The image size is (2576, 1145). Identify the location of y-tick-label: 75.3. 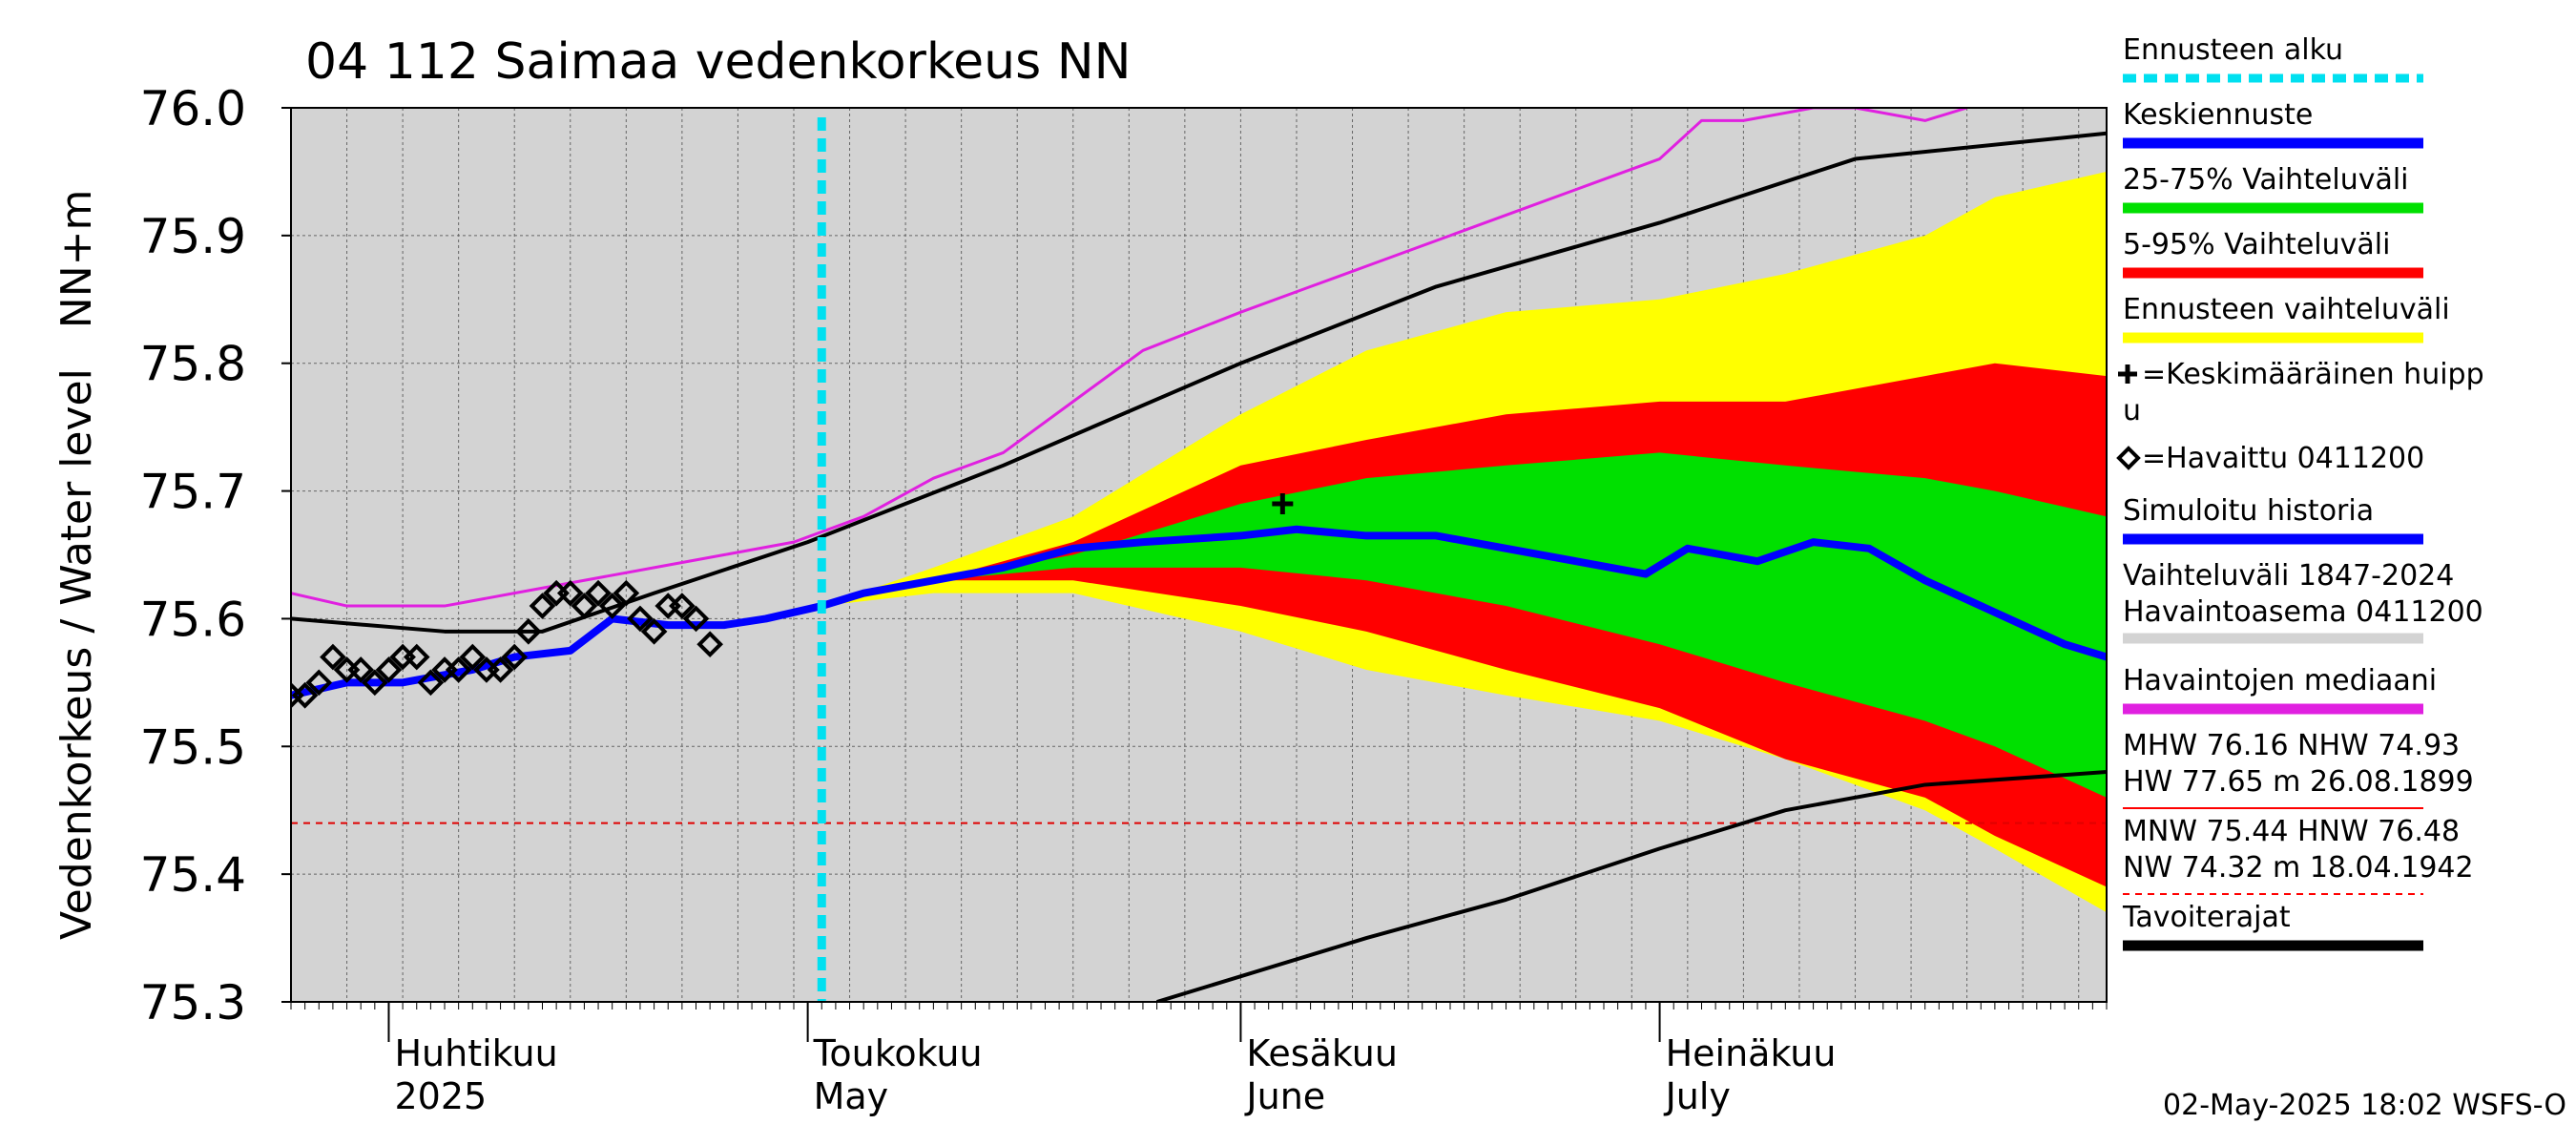
(193, 1003).